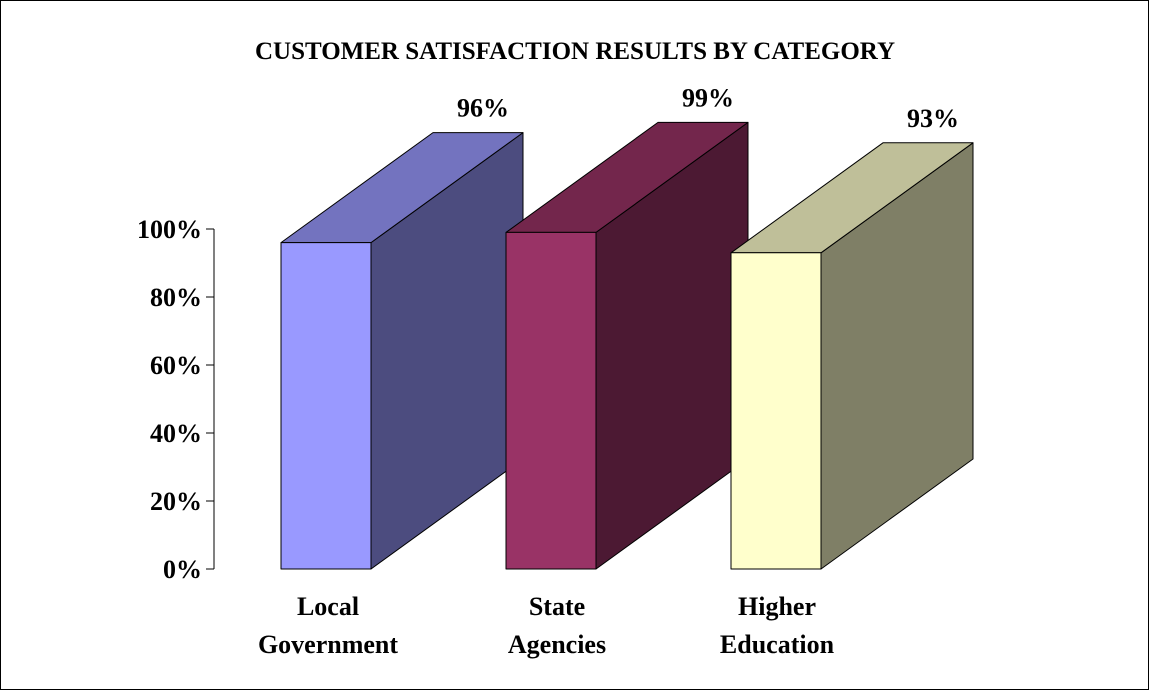 The width and height of the screenshot is (1149, 691). I want to click on y-tick-label: 100%, so click(169, 229).